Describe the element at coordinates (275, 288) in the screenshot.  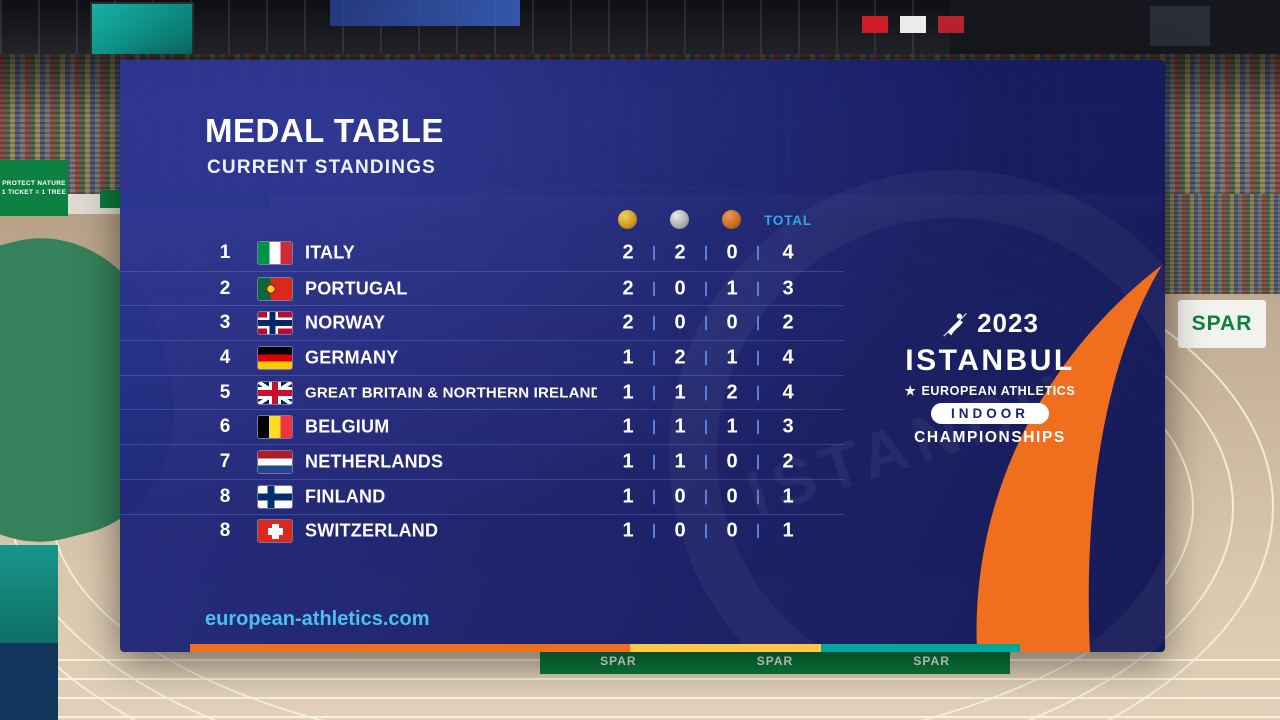
I see `flag-pt-icon` at that location.